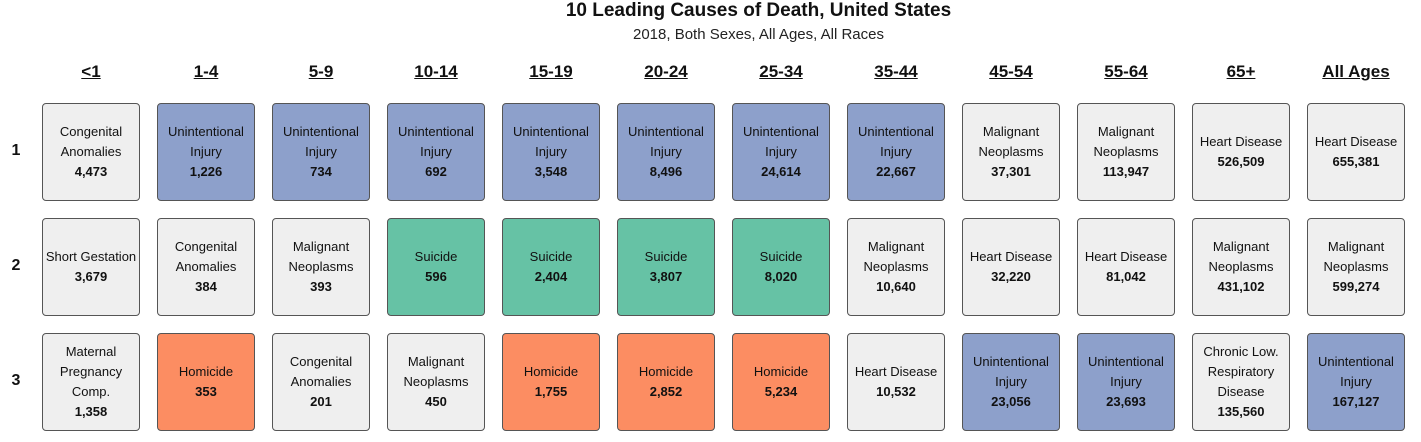 The image size is (1421, 442). Describe the element at coordinates (781, 71) in the screenshot. I see `column-header: 25-34` at that location.